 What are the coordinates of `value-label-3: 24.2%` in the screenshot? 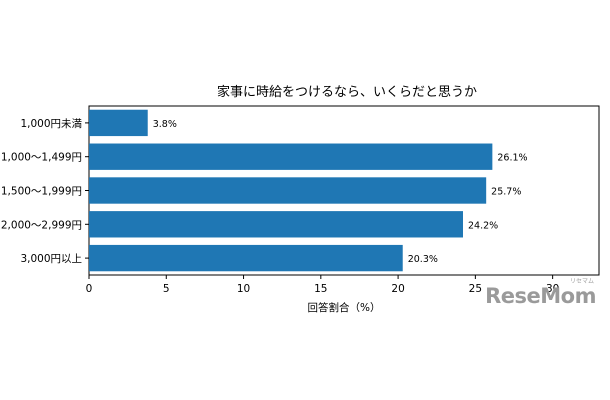 It's located at (483, 225).